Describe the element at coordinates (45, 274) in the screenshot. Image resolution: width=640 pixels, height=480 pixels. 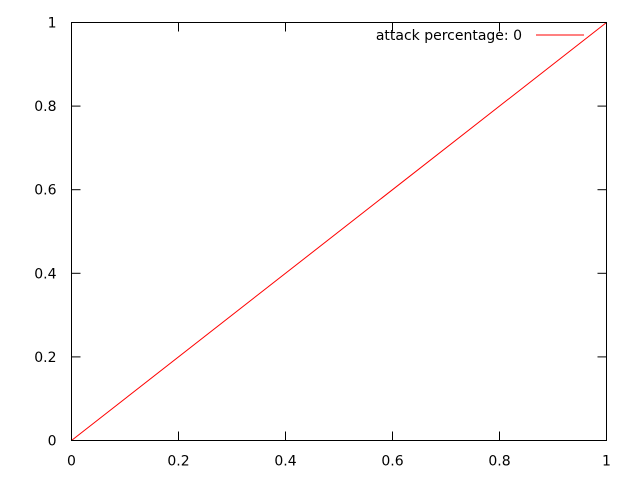
I see `y-tick-label: 0.4` at that location.